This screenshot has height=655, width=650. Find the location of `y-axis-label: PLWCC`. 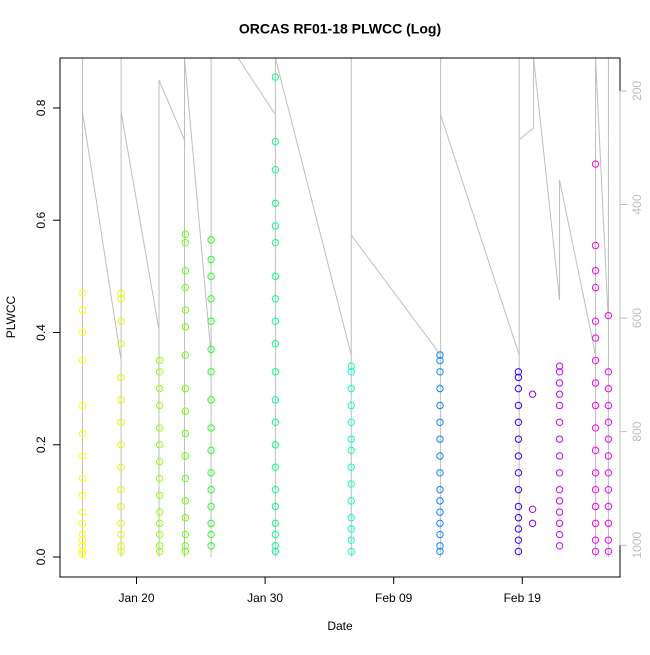

y-axis-label: PLWCC is located at coordinates (11, 316).